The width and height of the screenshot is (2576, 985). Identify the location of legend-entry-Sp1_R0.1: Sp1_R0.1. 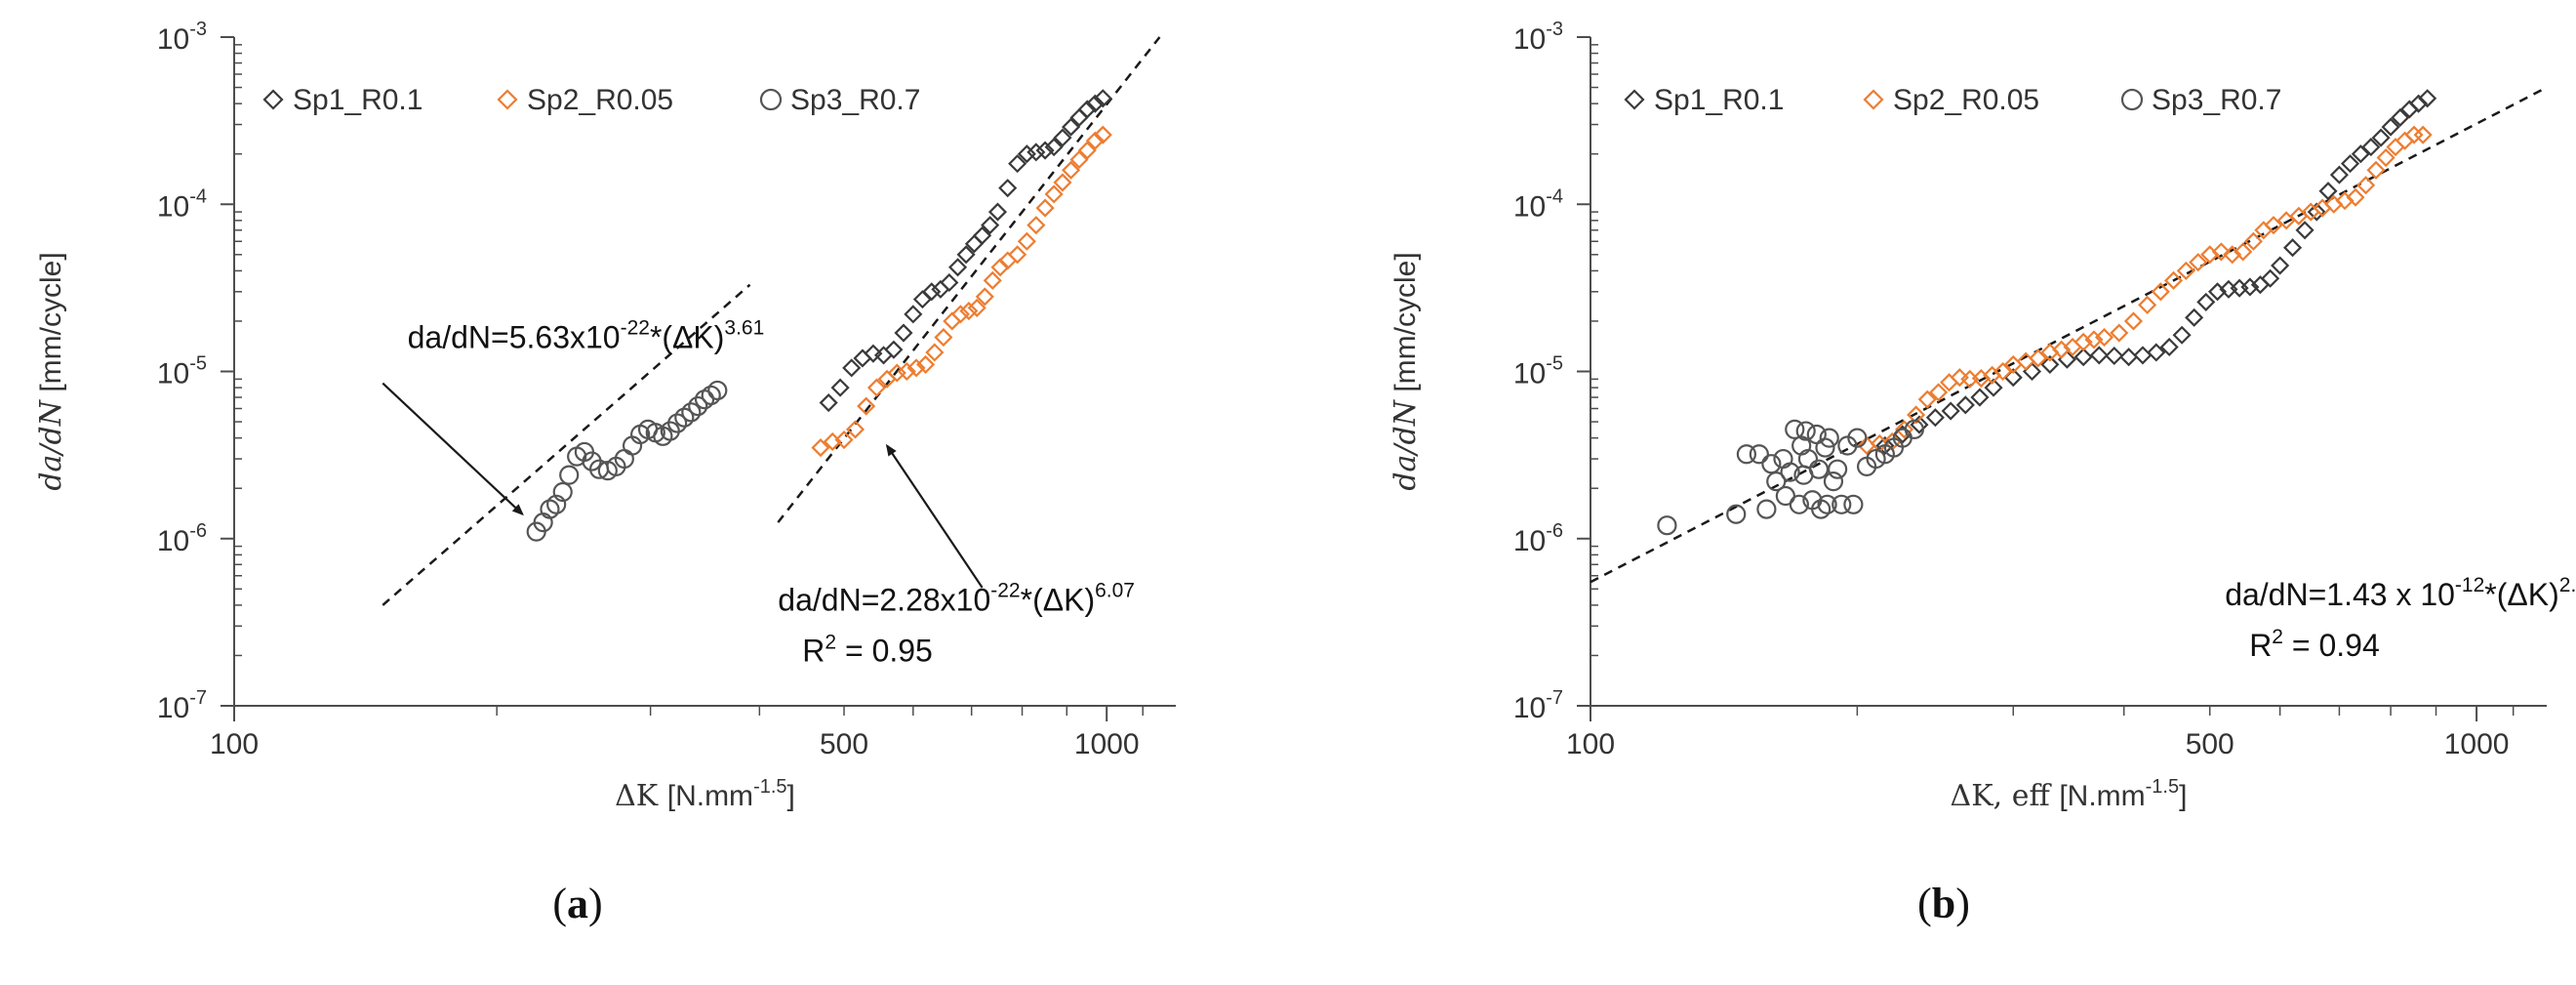
(358, 100).